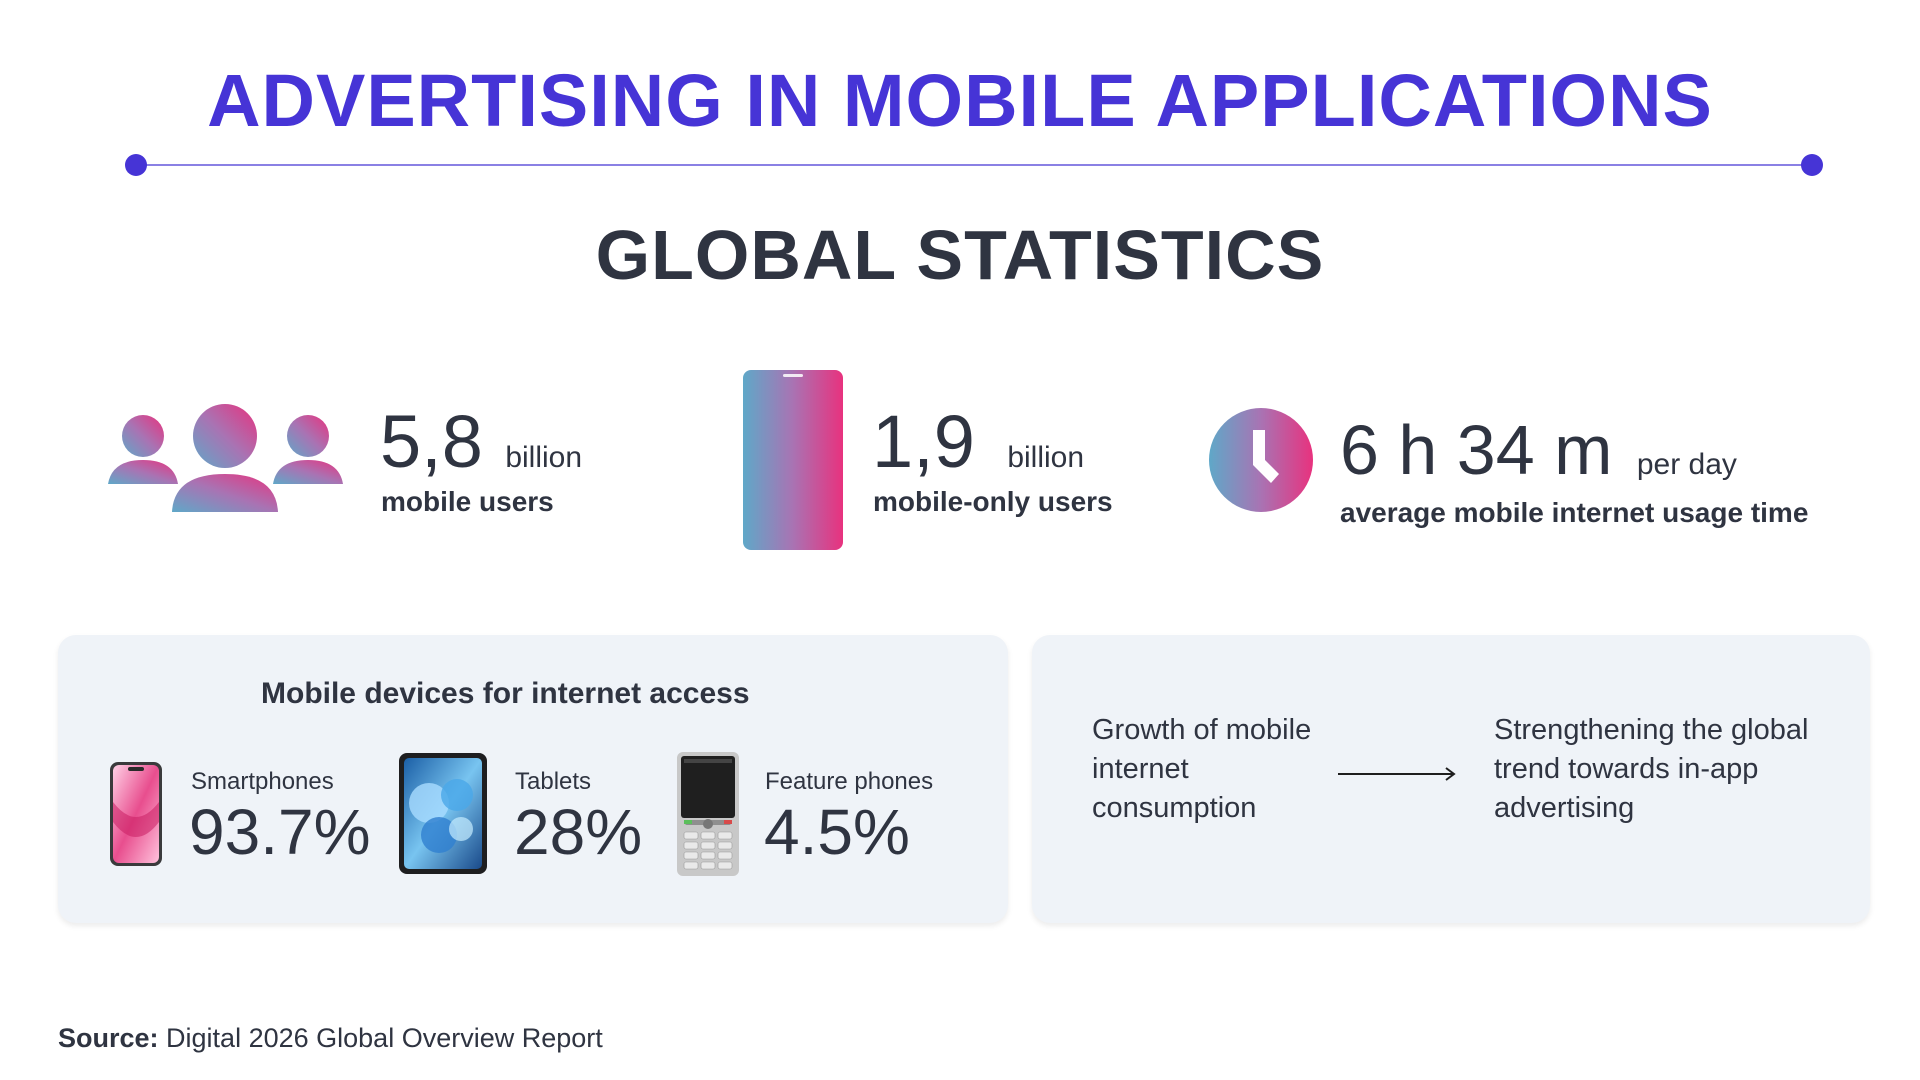 This screenshot has height=1080, width=1920. What do you see at coordinates (837, 832) in the screenshot?
I see `device-percentage: 4.5%` at bounding box center [837, 832].